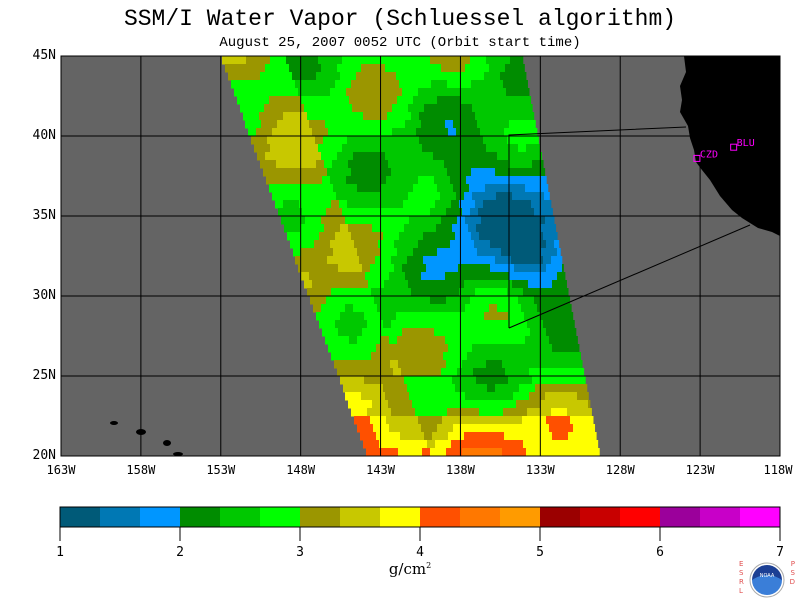  Describe the element at coordinates (380, 470) in the screenshot. I see `lon-tick-label: 143W` at that location.